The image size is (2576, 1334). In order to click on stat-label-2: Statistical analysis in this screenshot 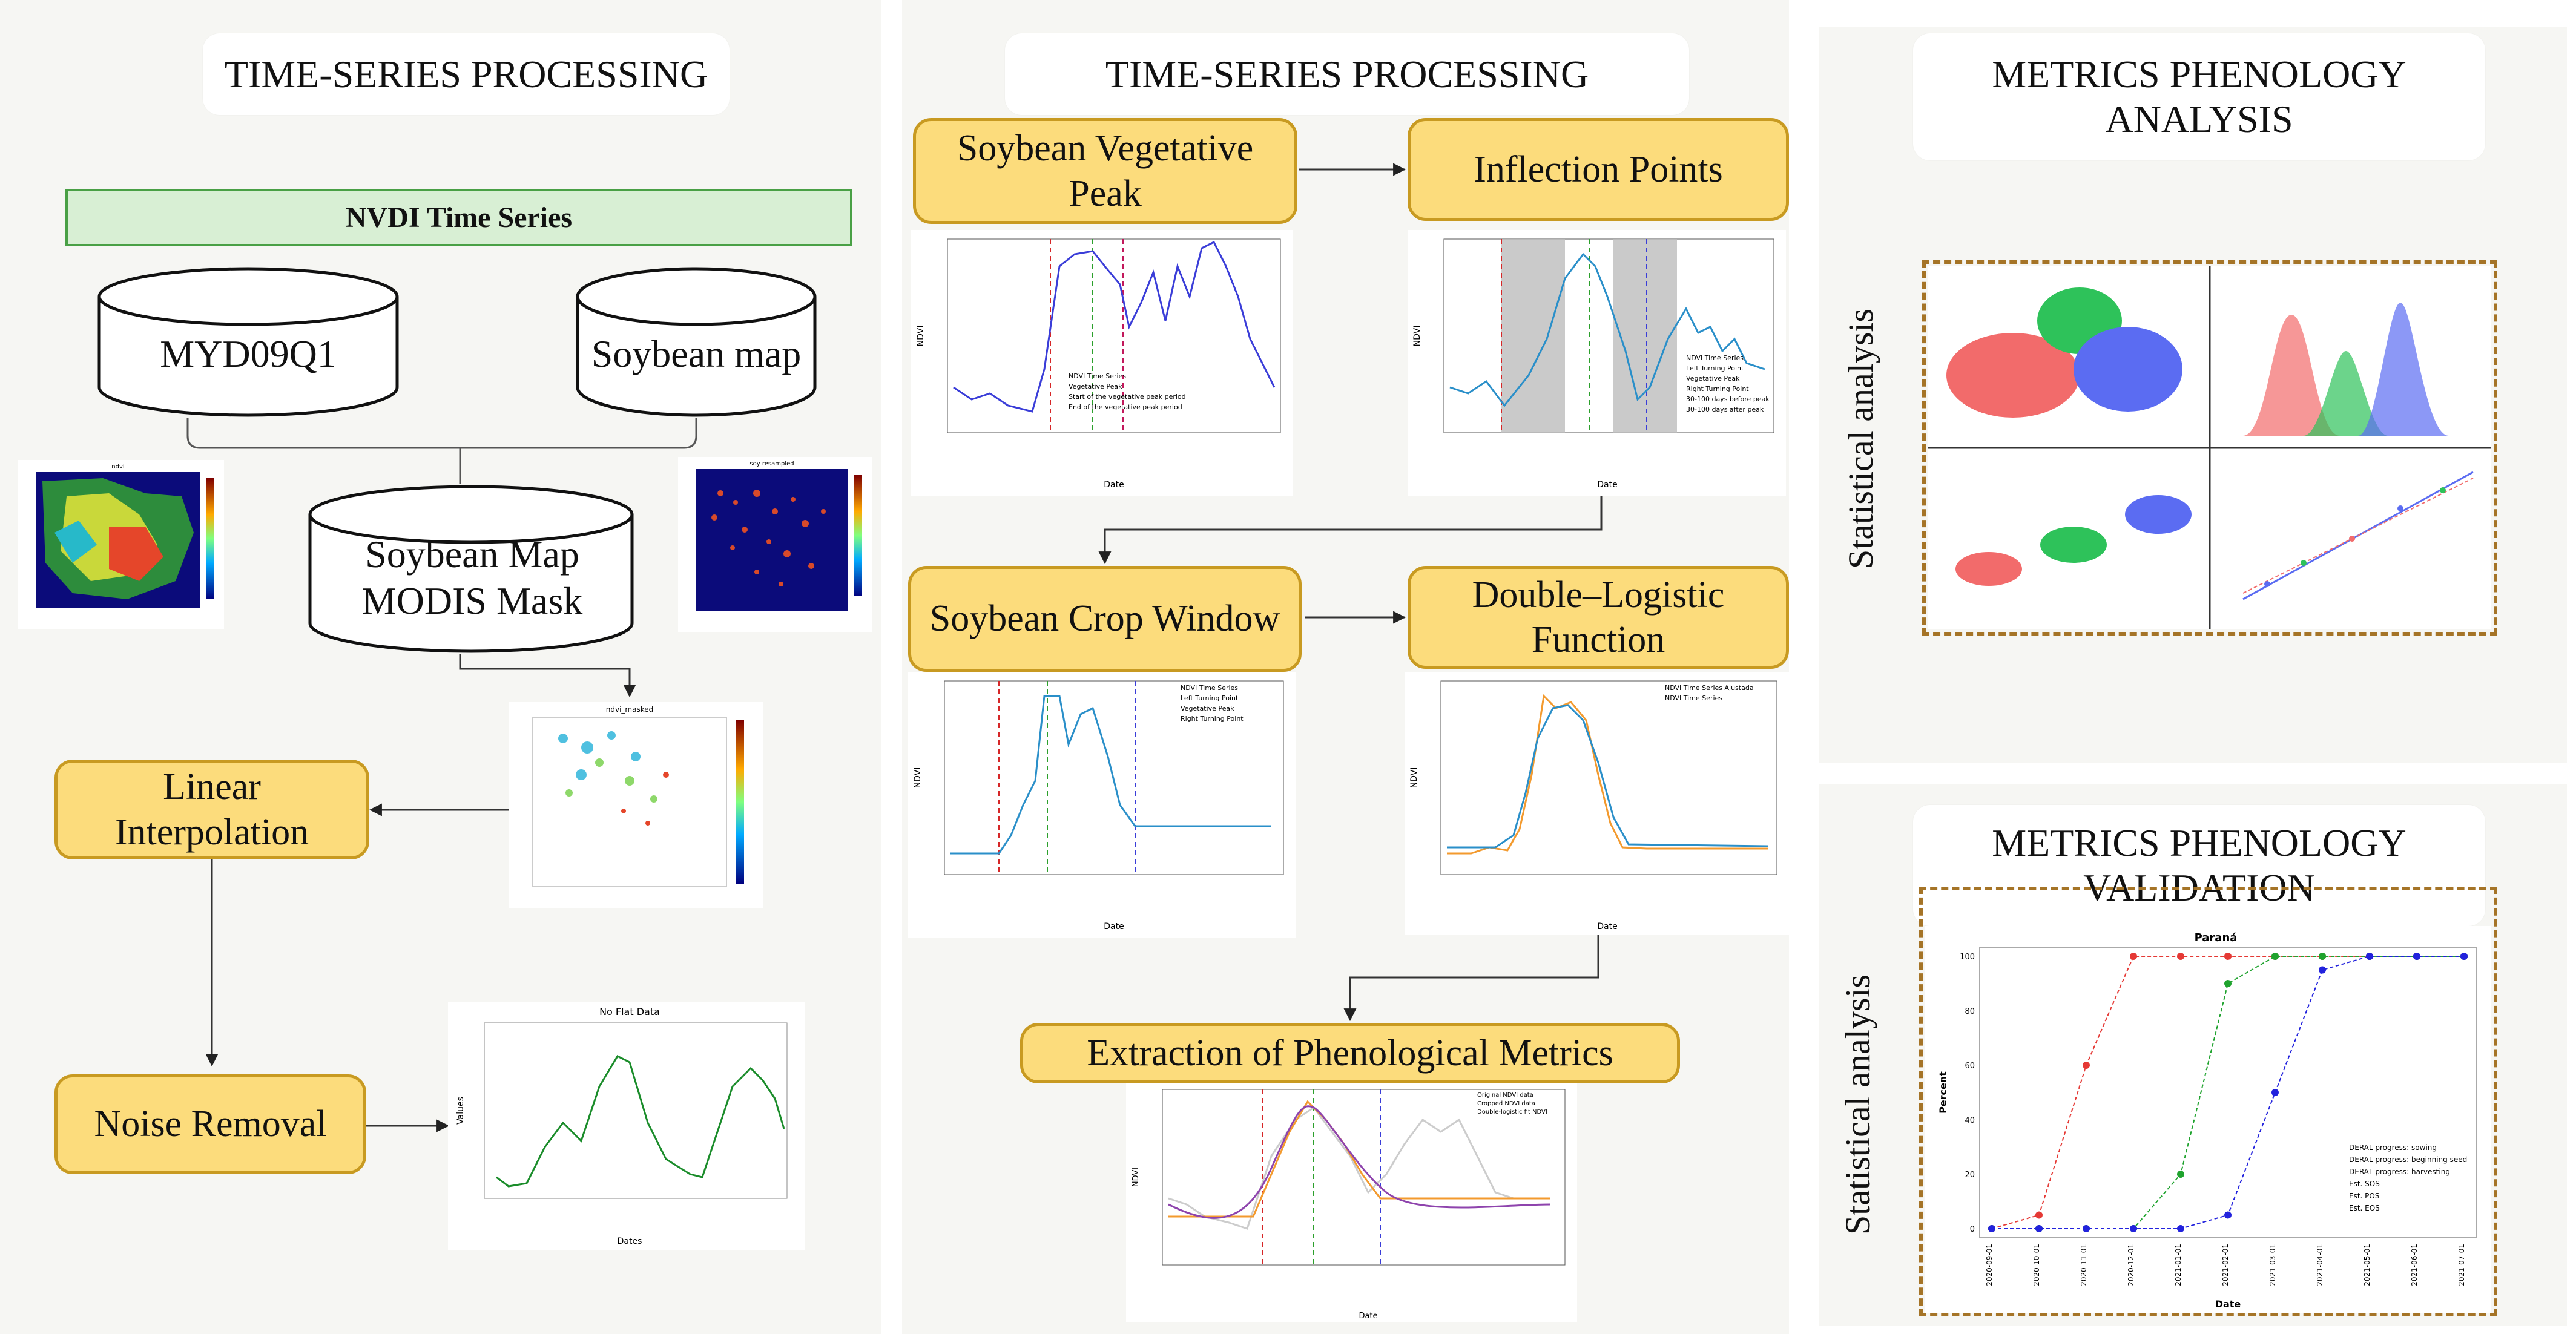, I will do `click(1857, 1104)`.